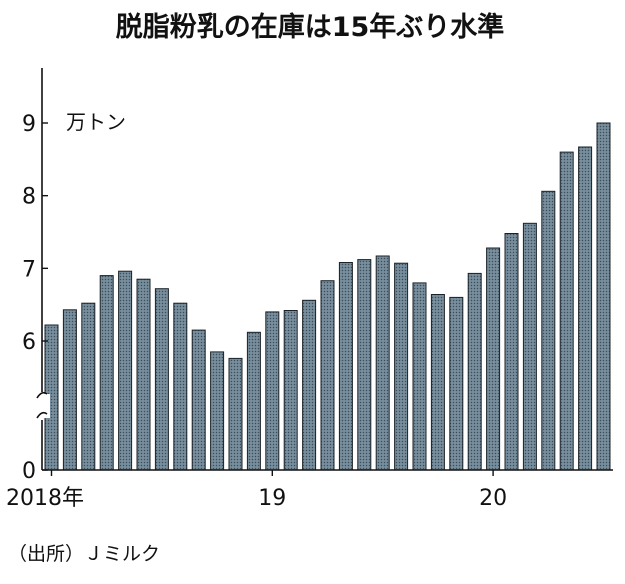  What do you see at coordinates (29, 269) in the screenshot?
I see `y-tick-label-7: 7` at bounding box center [29, 269].